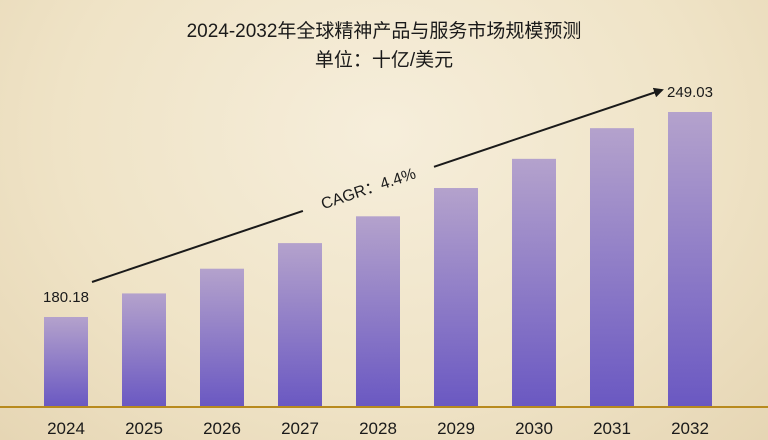 The width and height of the screenshot is (768, 440). What do you see at coordinates (222, 337) in the screenshot?
I see `bar-2026` at bounding box center [222, 337].